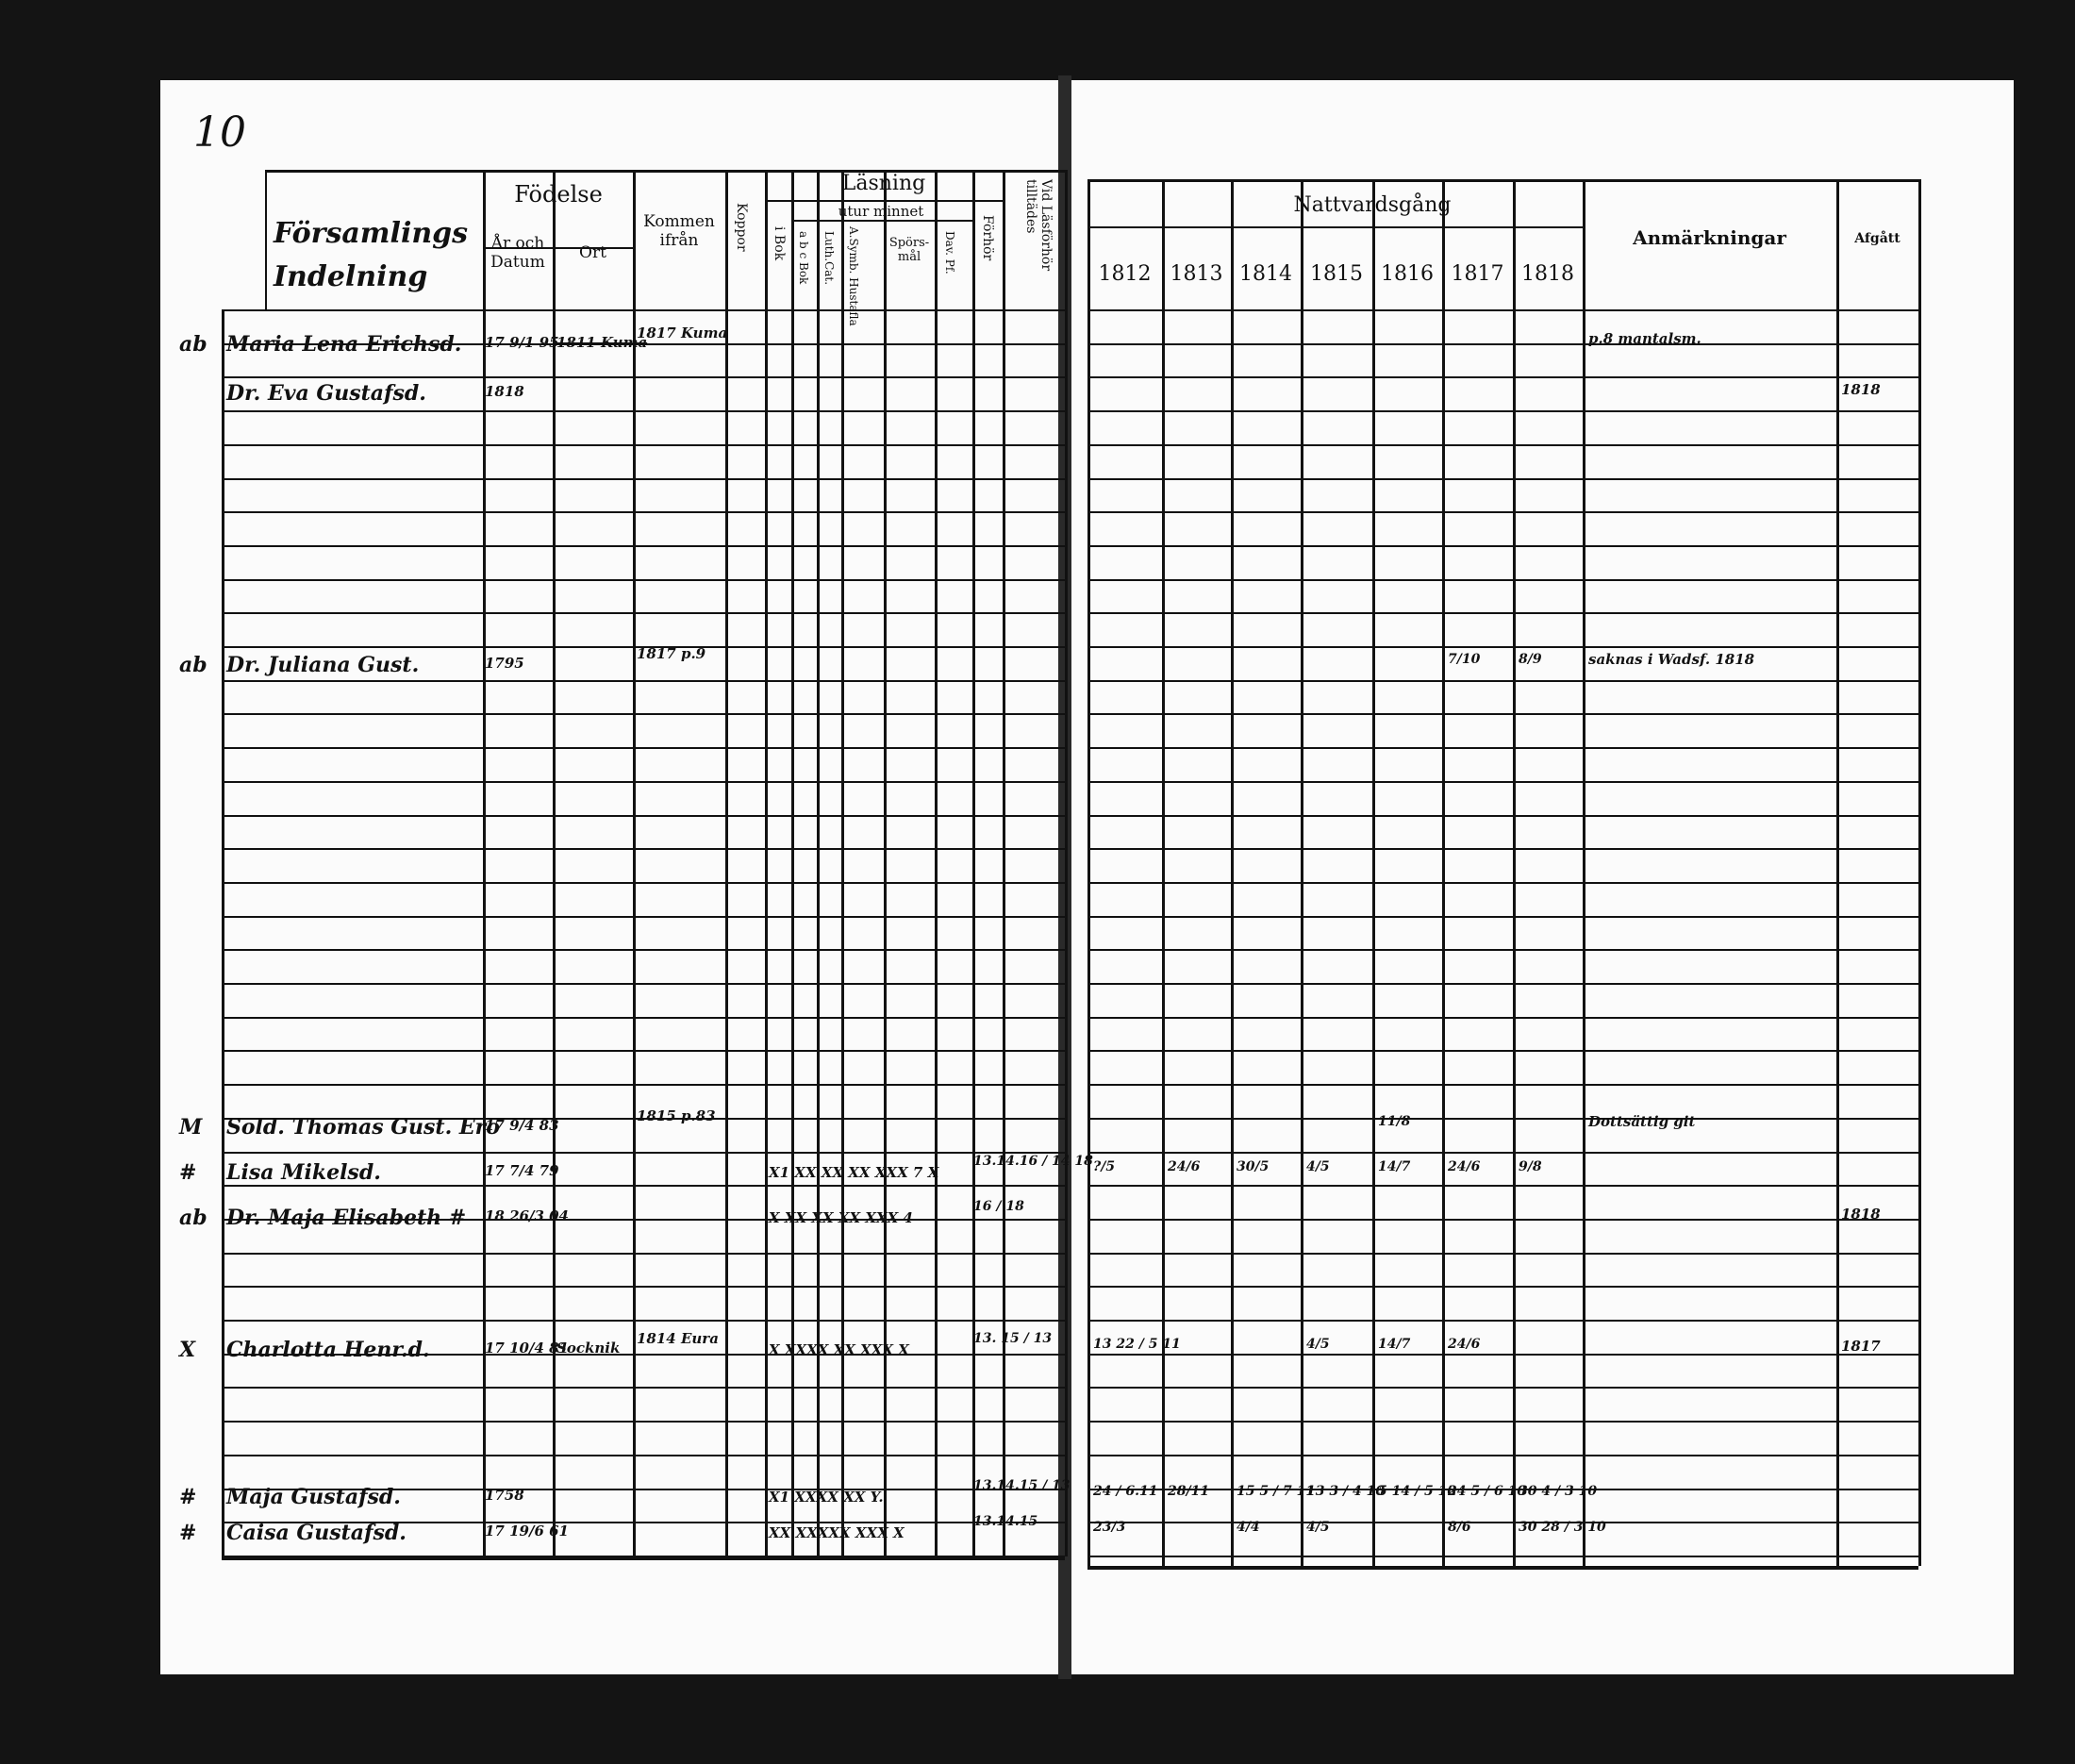 Image resolution: width=2075 pixels, height=1764 pixels. What do you see at coordinates (1503, 1568) in the screenshot?
I see `table-bottom` at bounding box center [1503, 1568].